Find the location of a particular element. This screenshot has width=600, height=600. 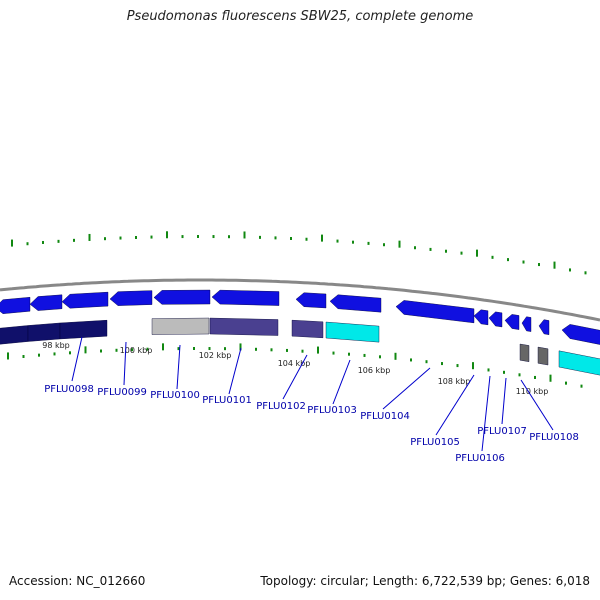

scale-label: 98 kbp is located at coordinates (56, 345).